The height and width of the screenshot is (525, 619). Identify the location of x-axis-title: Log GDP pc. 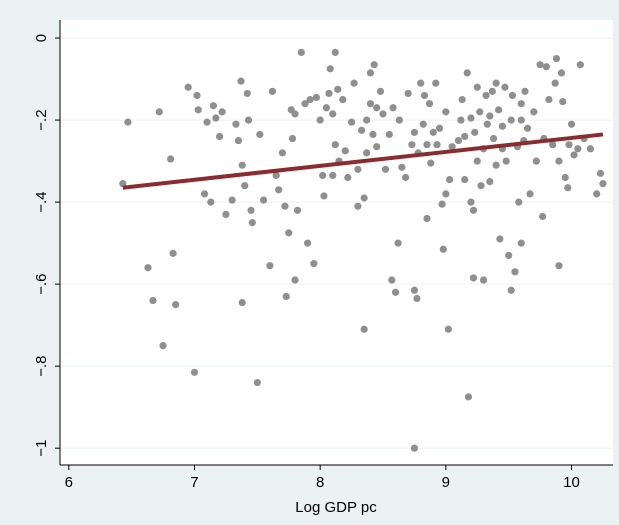
(336, 507).